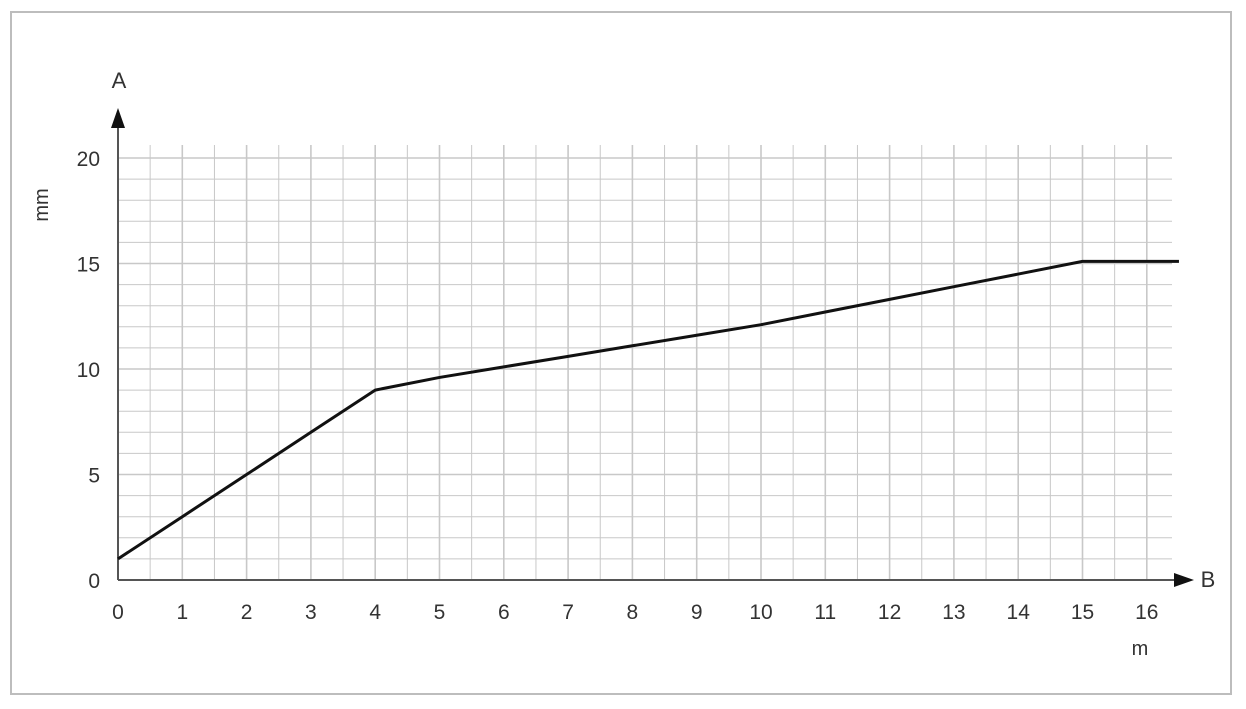 The height and width of the screenshot is (709, 1246). I want to click on x-tick-label: 11, so click(825, 612).